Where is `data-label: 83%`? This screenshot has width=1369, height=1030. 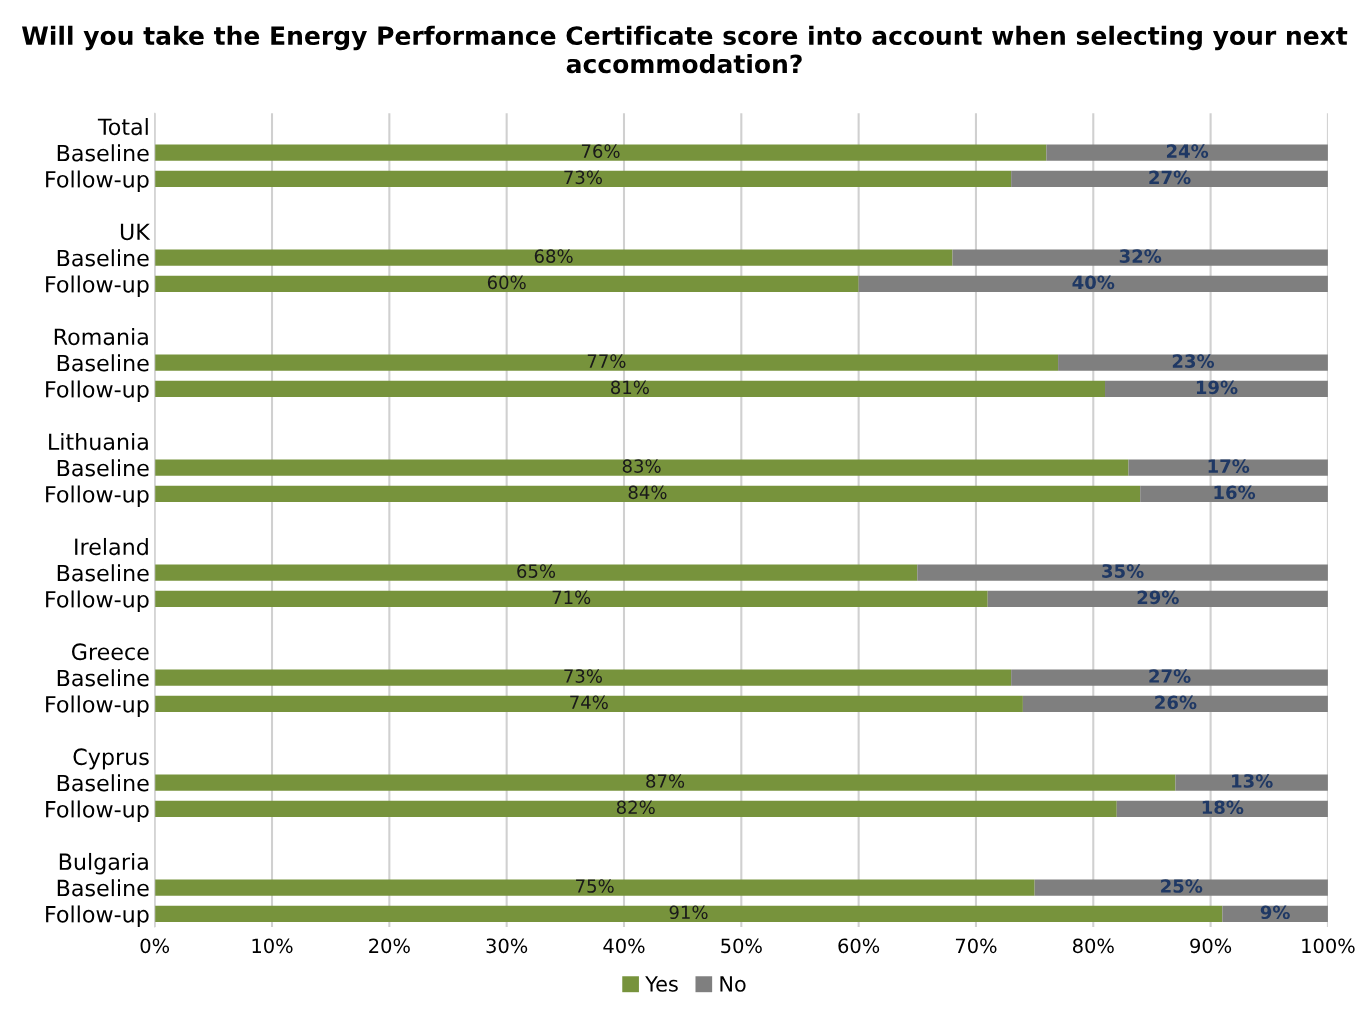 data-label: 83% is located at coordinates (641, 466).